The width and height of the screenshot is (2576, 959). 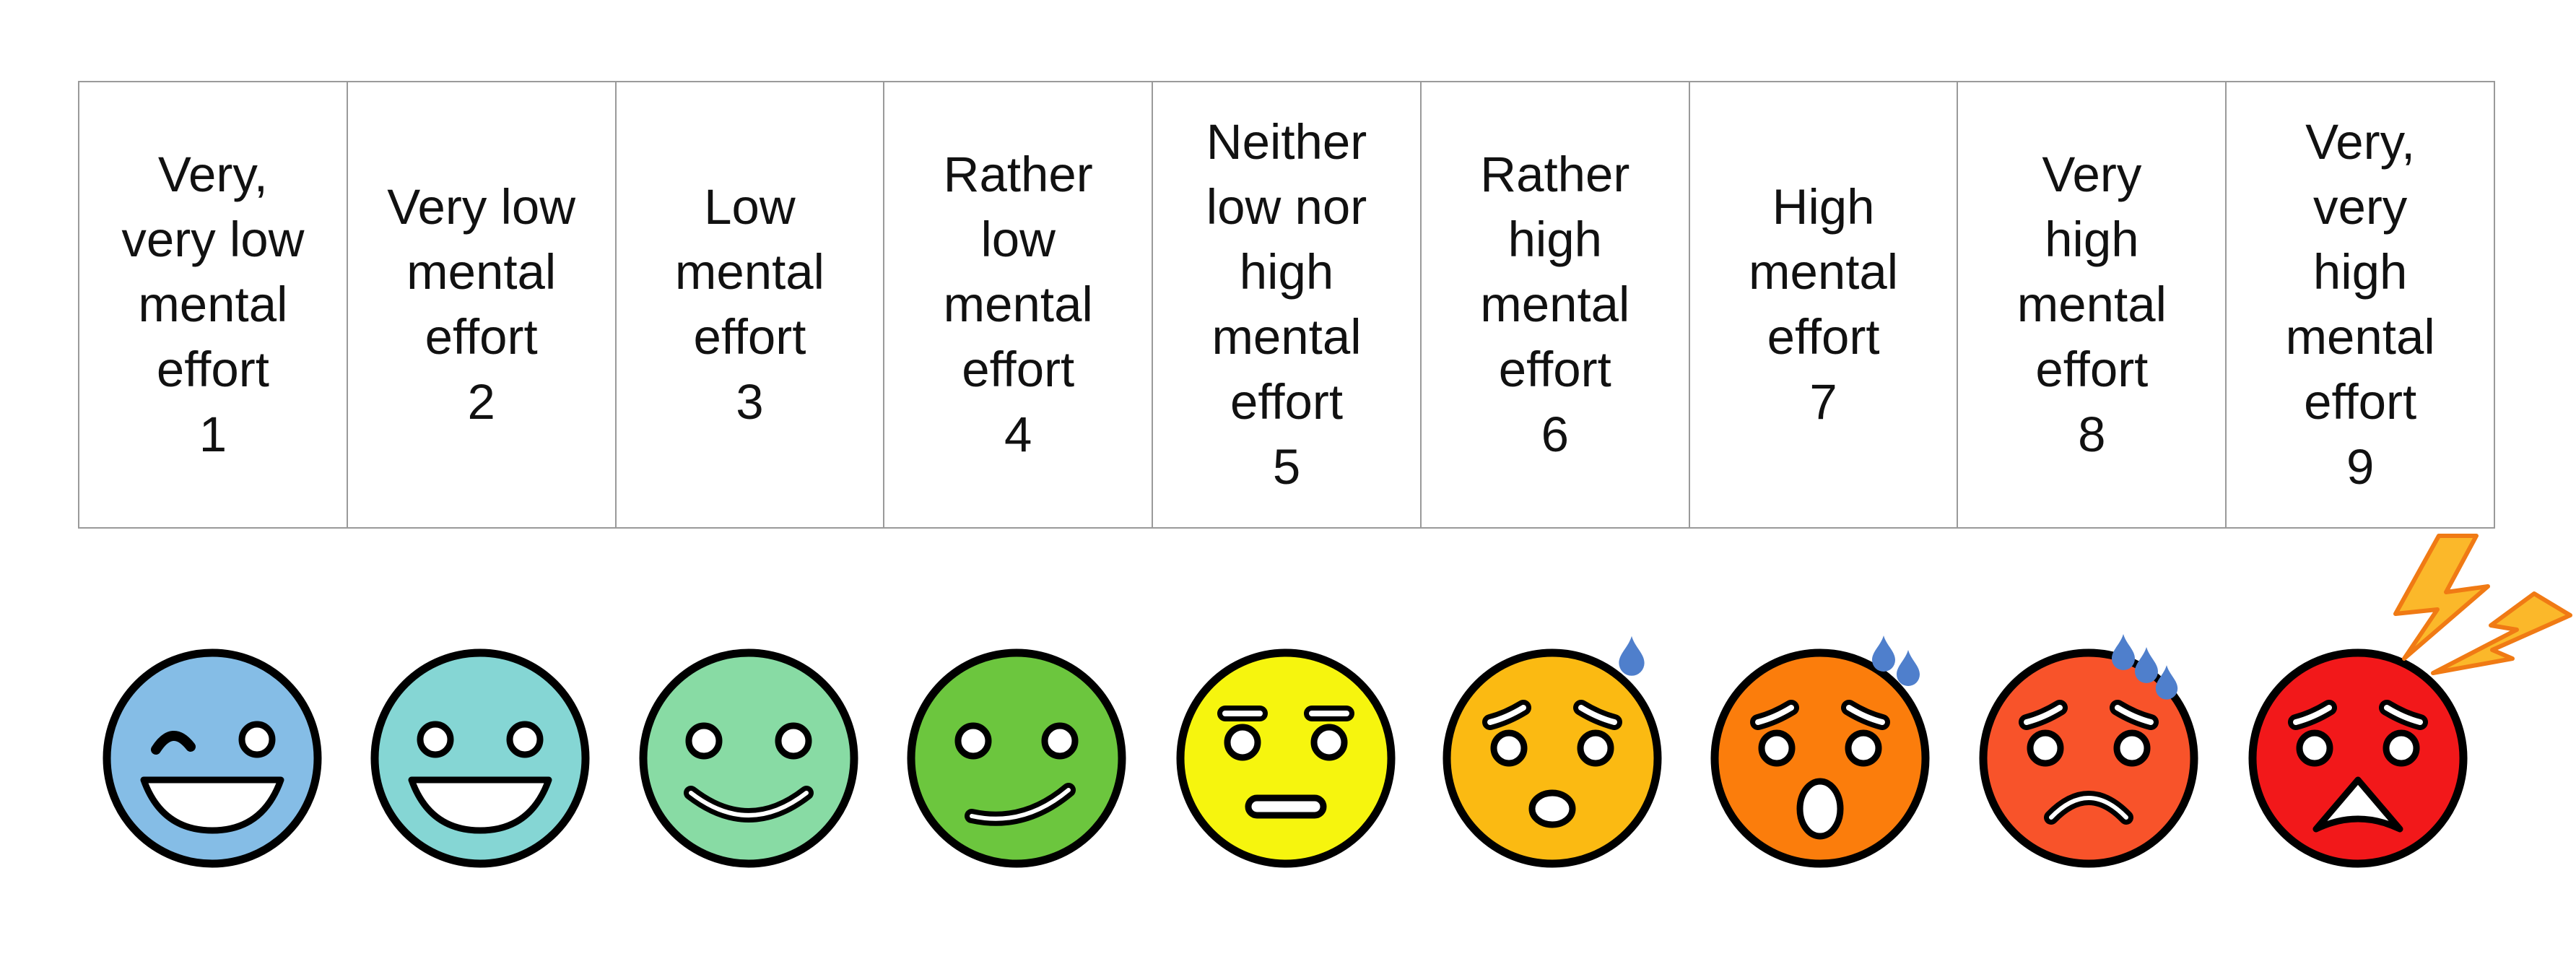 I want to click on scale-cell-4: Rather low mental effort 4, so click(x=1017, y=304).